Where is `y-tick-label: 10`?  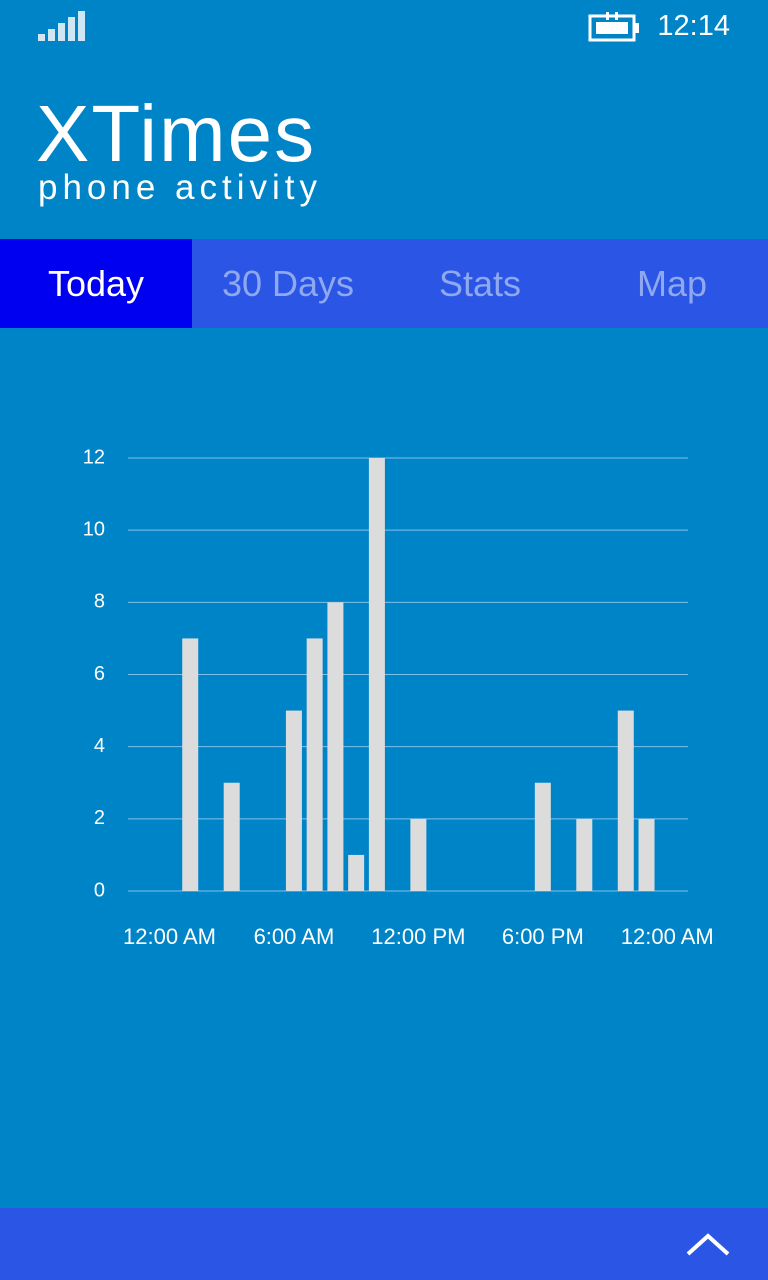 y-tick-label: 10 is located at coordinates (94, 529).